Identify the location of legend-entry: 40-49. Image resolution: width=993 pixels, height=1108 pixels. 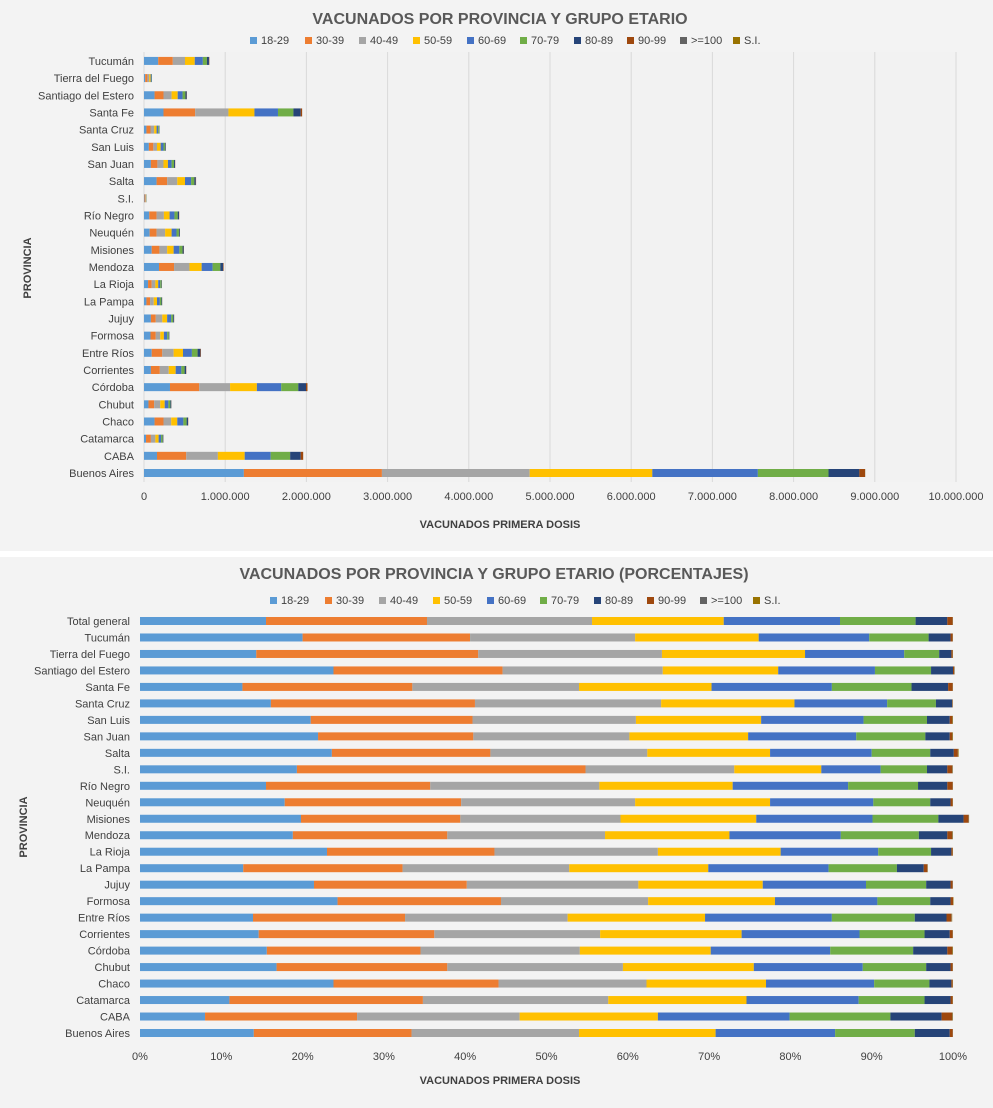
(404, 601).